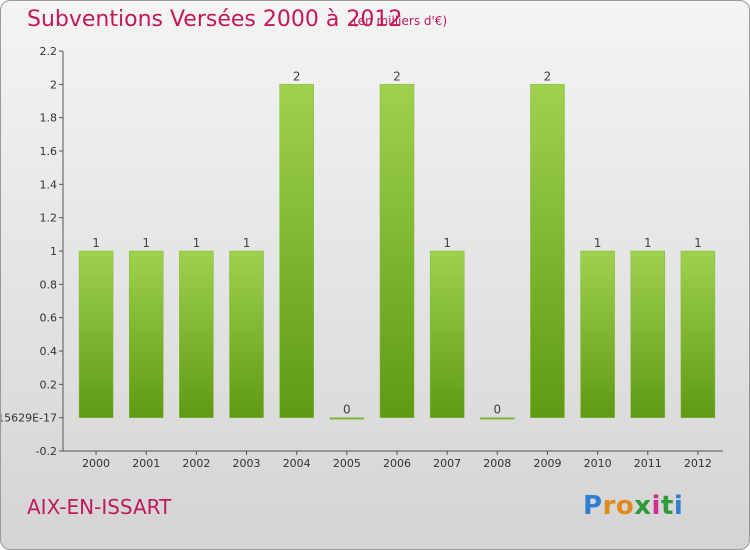 The height and width of the screenshot is (550, 750). Describe the element at coordinates (400, 21) in the screenshot. I see `unit-label: (en milliers d'€)` at that location.